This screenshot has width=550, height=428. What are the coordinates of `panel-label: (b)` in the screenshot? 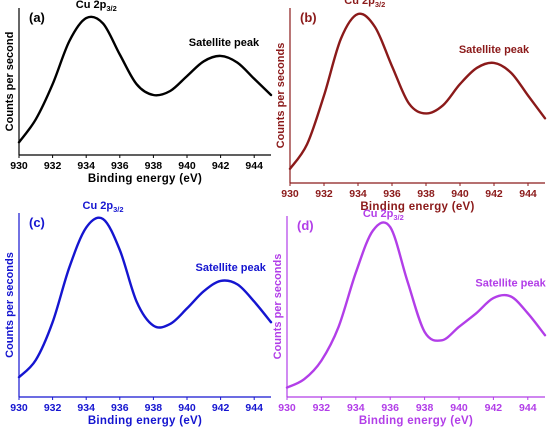 It's located at (308, 17).